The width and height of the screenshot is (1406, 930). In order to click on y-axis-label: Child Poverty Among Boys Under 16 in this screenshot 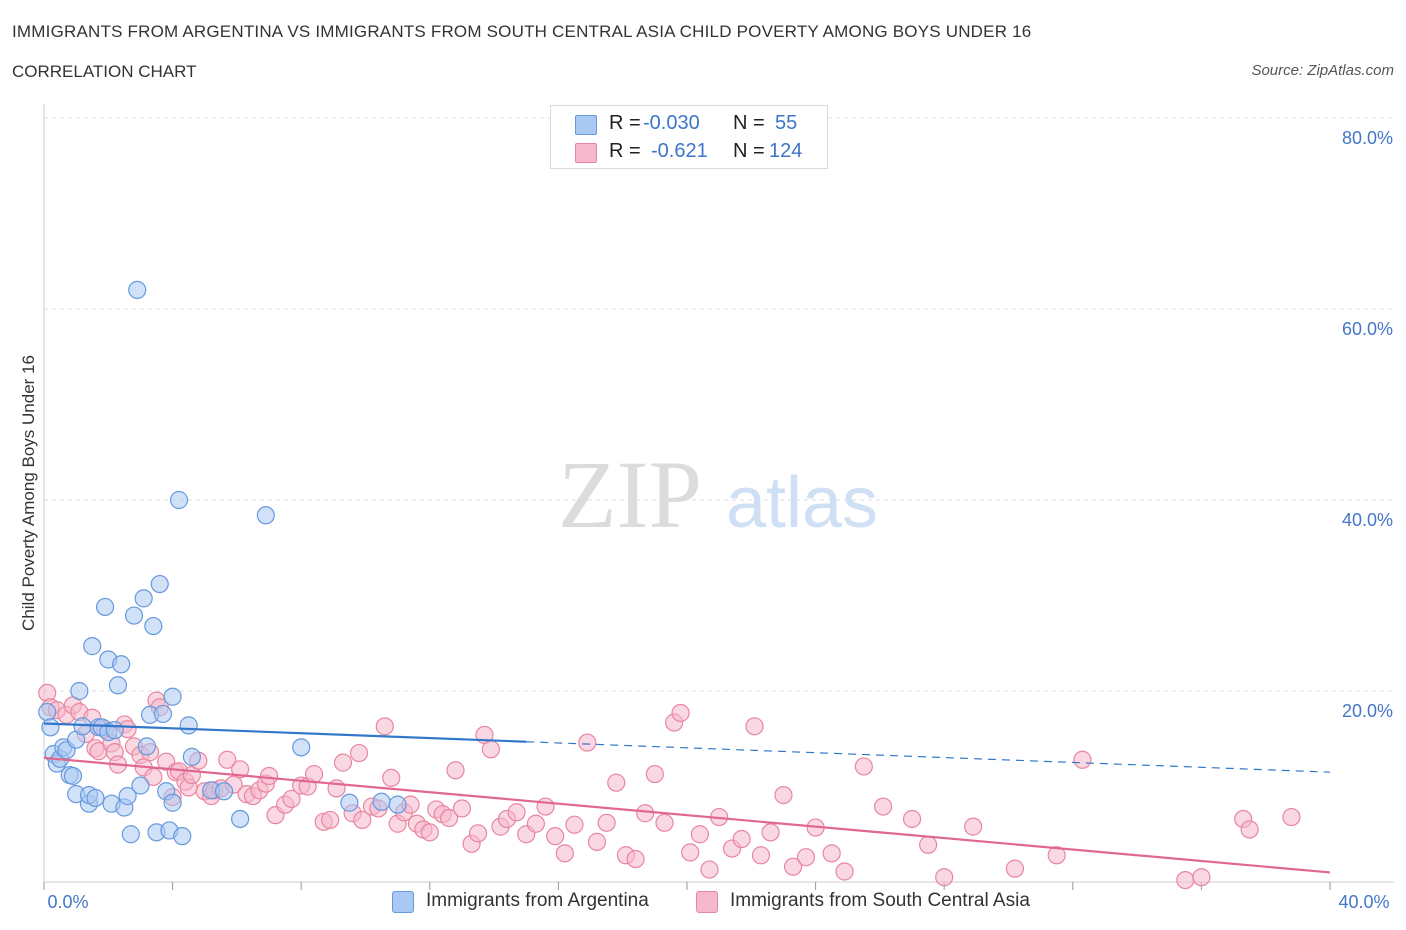, I will do `click(28, 493)`.